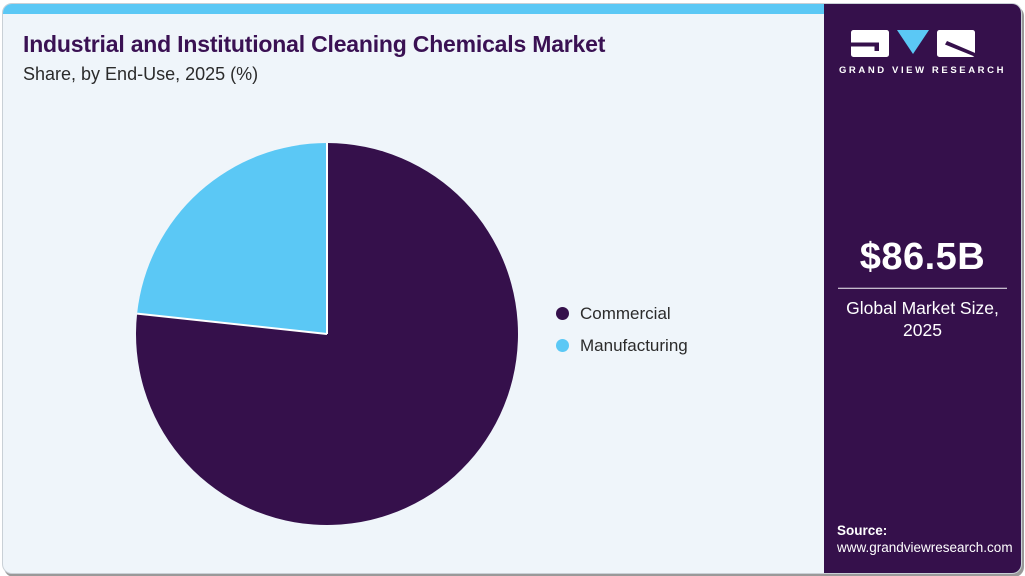  What do you see at coordinates (625, 313) in the screenshot?
I see `legend-label: Commercial` at bounding box center [625, 313].